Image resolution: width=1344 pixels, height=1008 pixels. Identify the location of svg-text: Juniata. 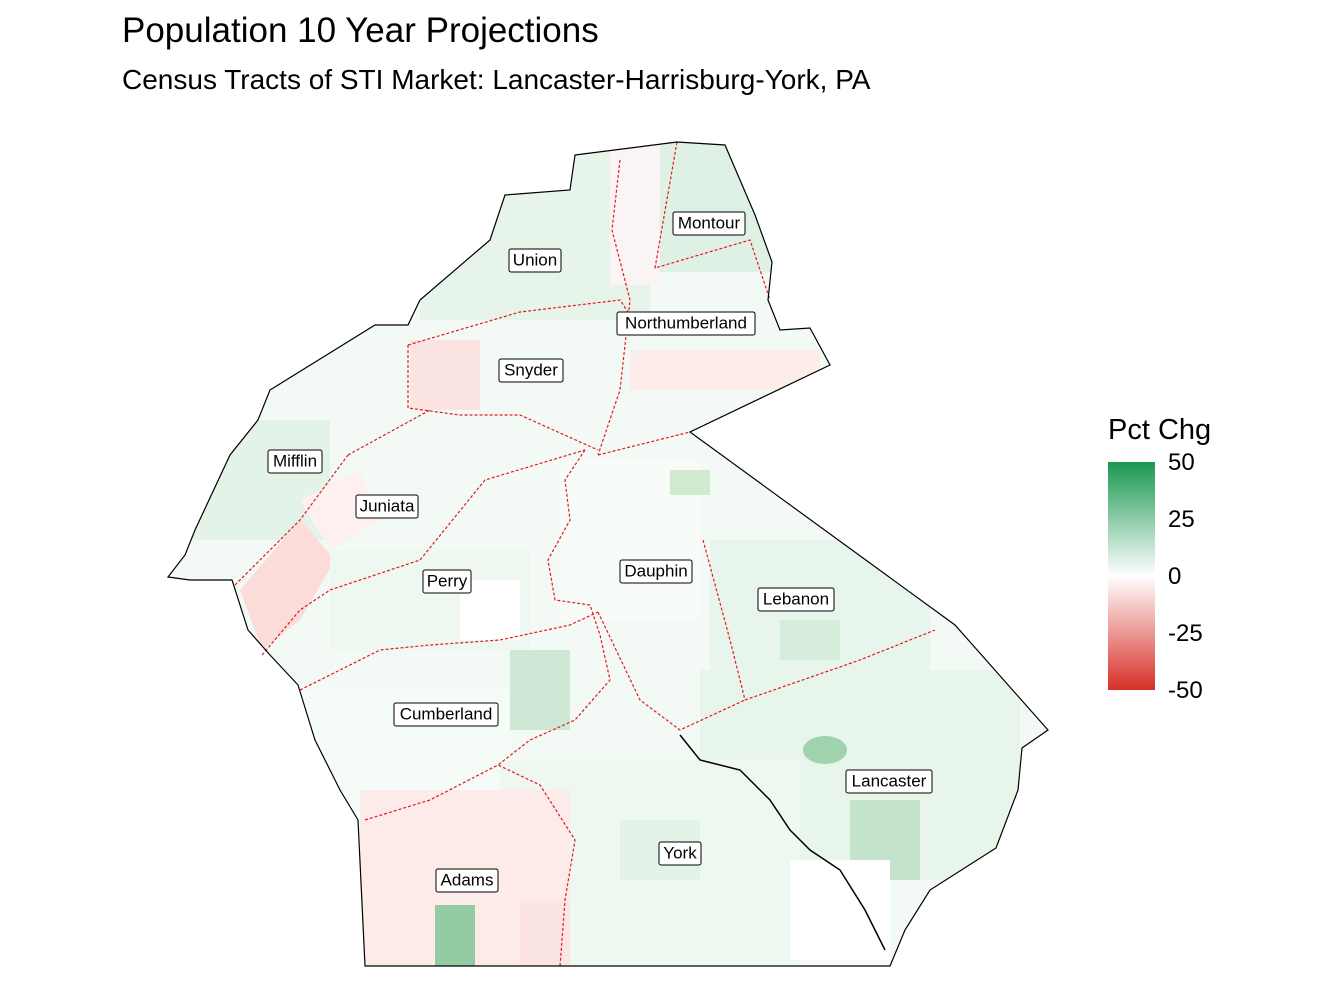
(387, 505).